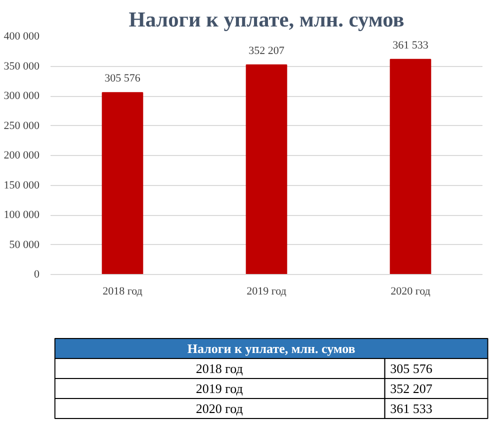 Image resolution: width=499 pixels, height=425 pixels. Describe the element at coordinates (219, 408) in the screenshot. I see `category-label: 2020 год` at that location.